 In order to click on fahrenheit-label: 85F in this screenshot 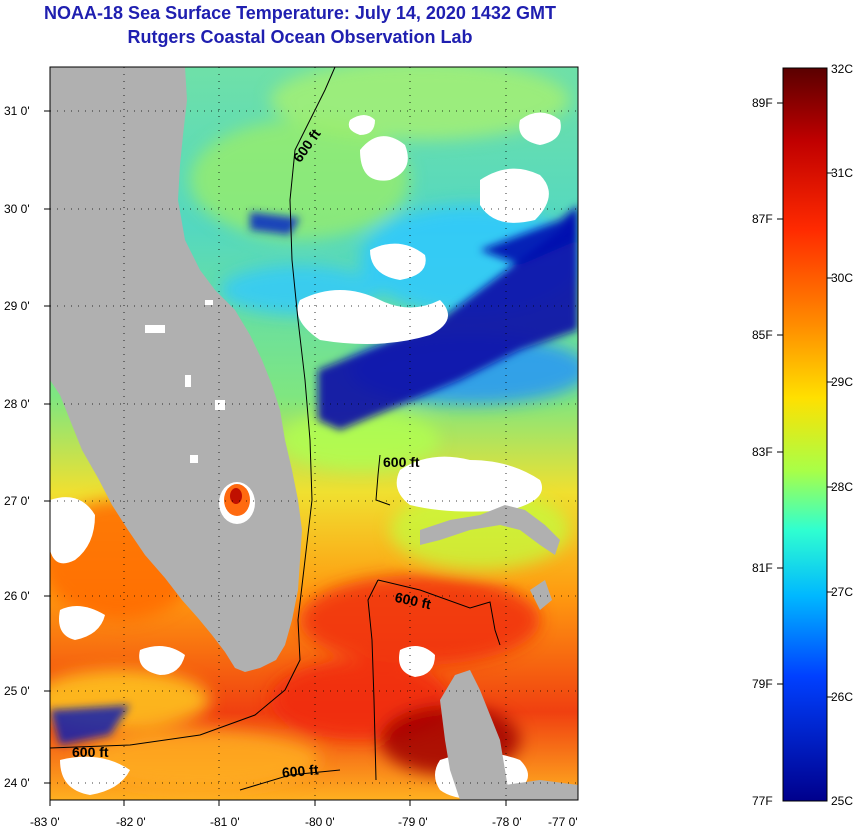, I will do `click(762, 335)`.